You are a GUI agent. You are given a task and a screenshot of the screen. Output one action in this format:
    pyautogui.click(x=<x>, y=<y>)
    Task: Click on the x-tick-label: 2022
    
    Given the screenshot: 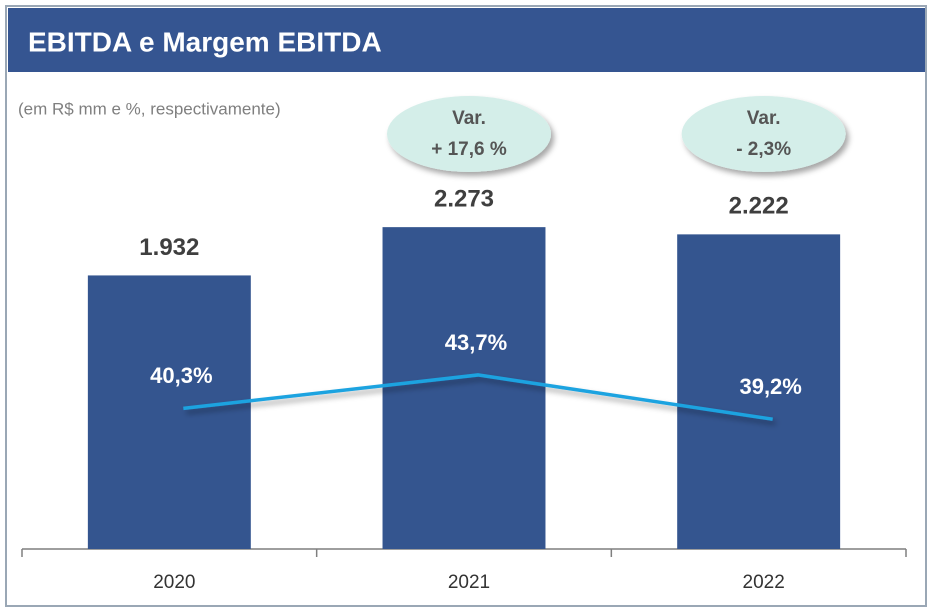 What is the action you would take?
    pyautogui.click(x=764, y=582)
    